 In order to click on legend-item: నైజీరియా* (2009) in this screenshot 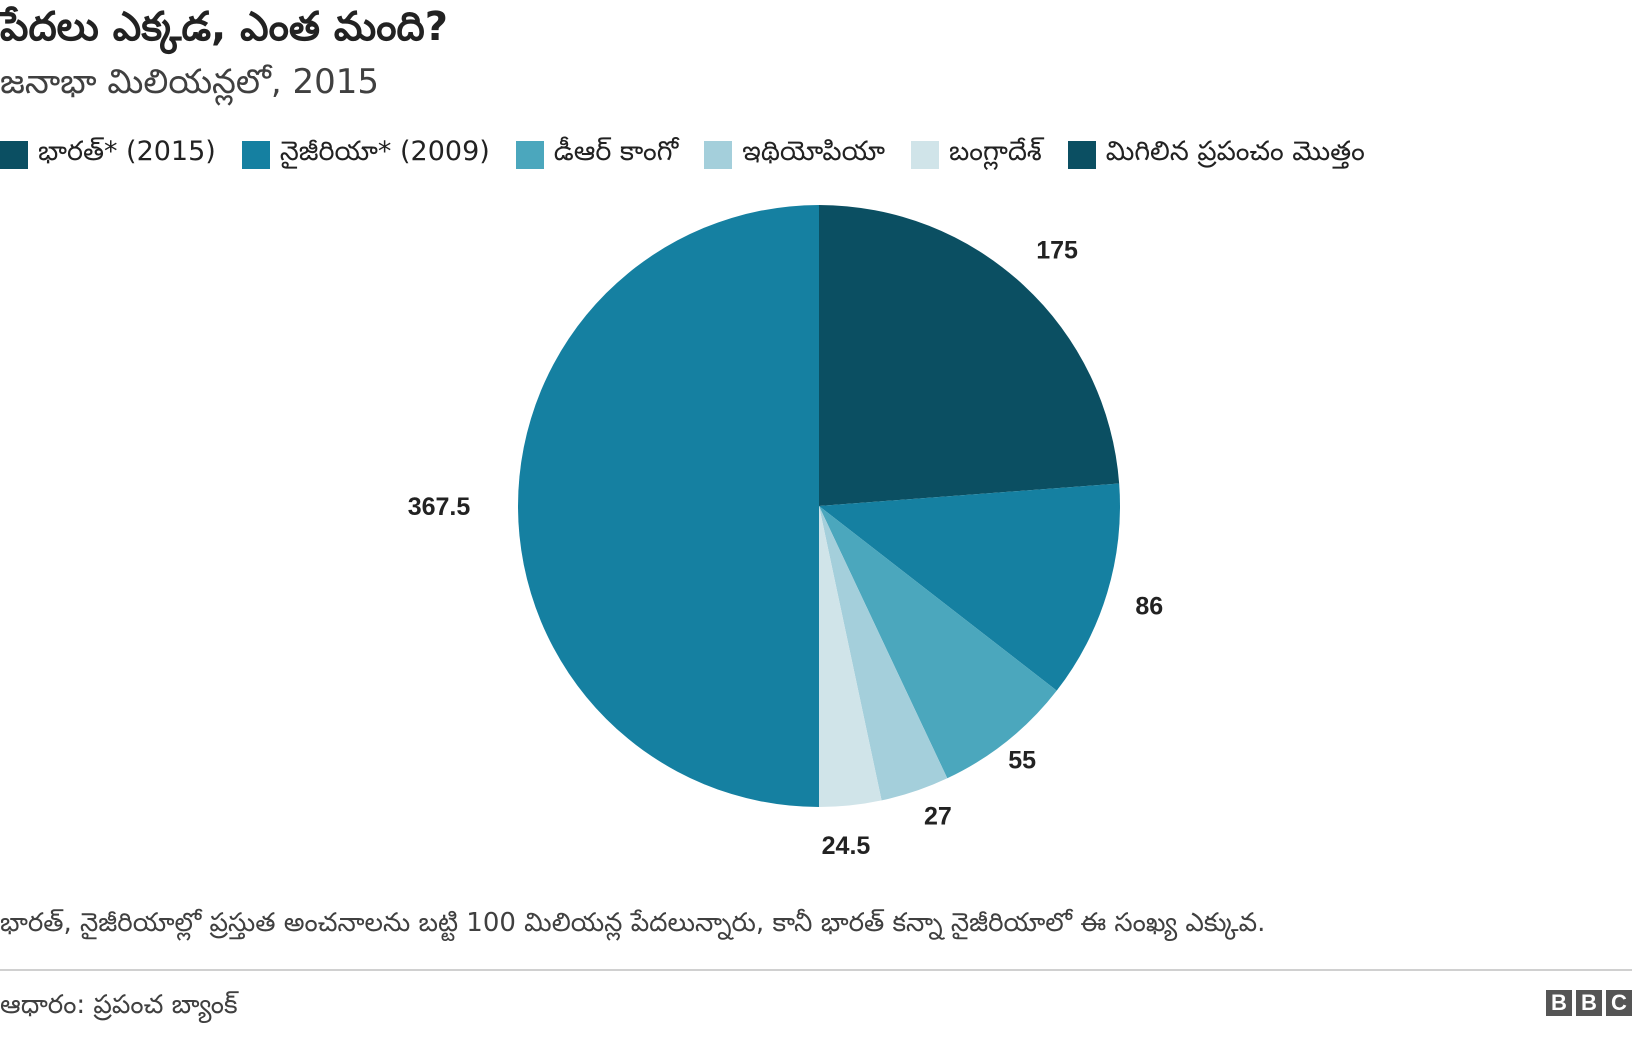, I will do `click(365, 155)`.